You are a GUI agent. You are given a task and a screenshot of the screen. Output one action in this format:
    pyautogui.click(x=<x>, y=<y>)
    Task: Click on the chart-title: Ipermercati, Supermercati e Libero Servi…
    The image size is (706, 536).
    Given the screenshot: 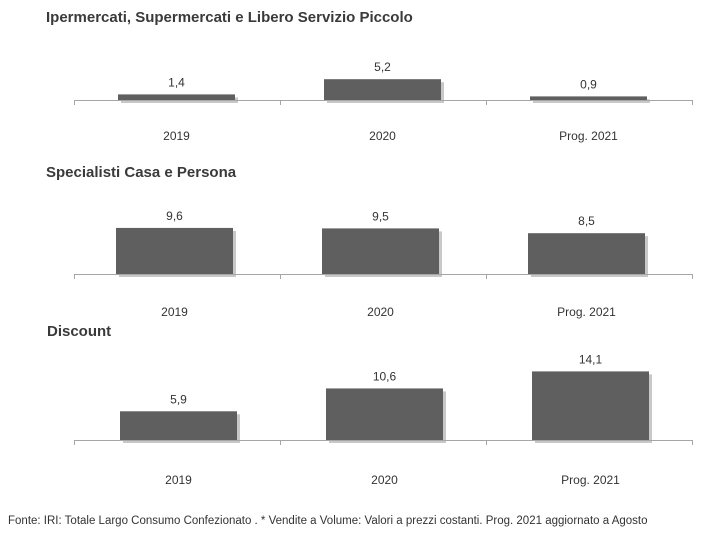 What is the action you would take?
    pyautogui.click(x=229, y=17)
    